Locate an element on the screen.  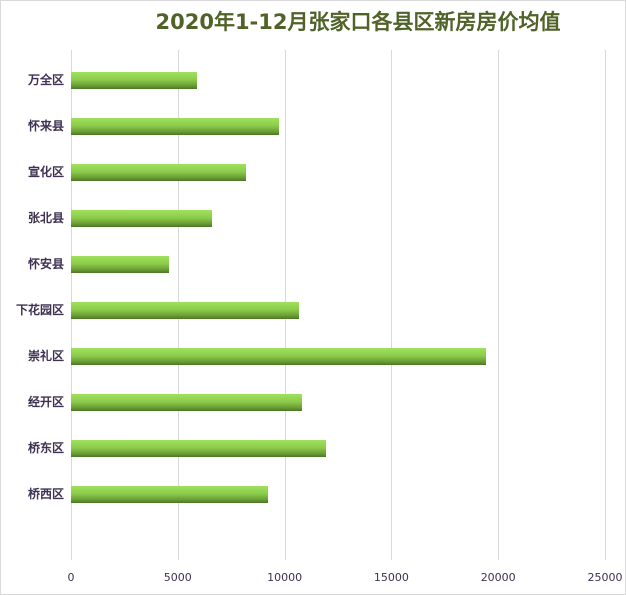
x-tick-label: 5000 is located at coordinates (177, 577).